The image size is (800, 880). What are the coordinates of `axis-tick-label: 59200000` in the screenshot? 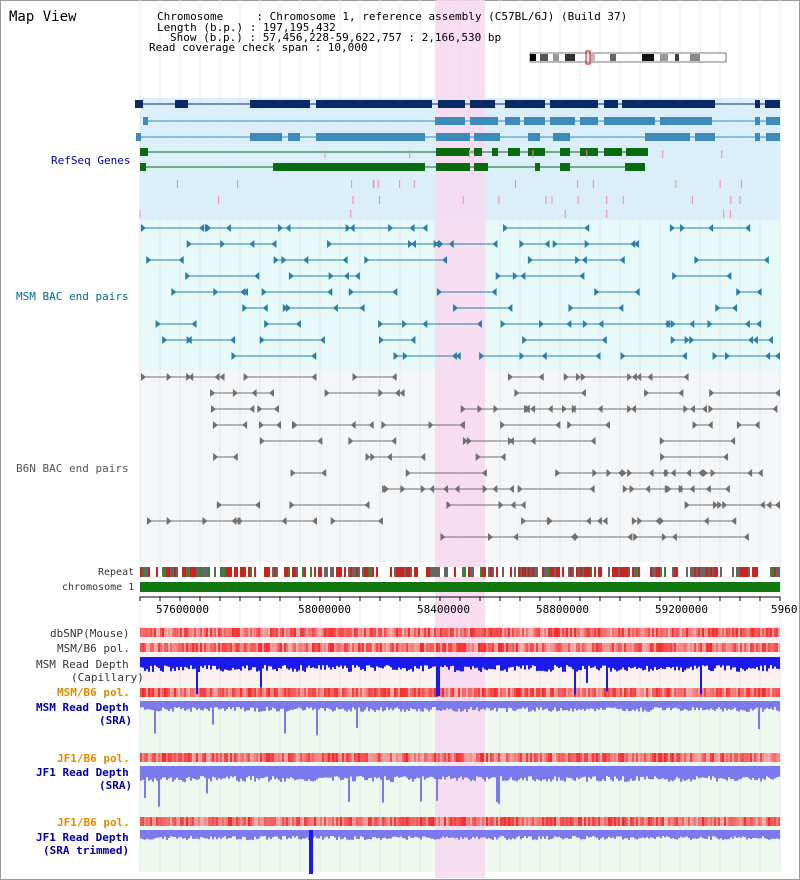 It's located at (681, 609).